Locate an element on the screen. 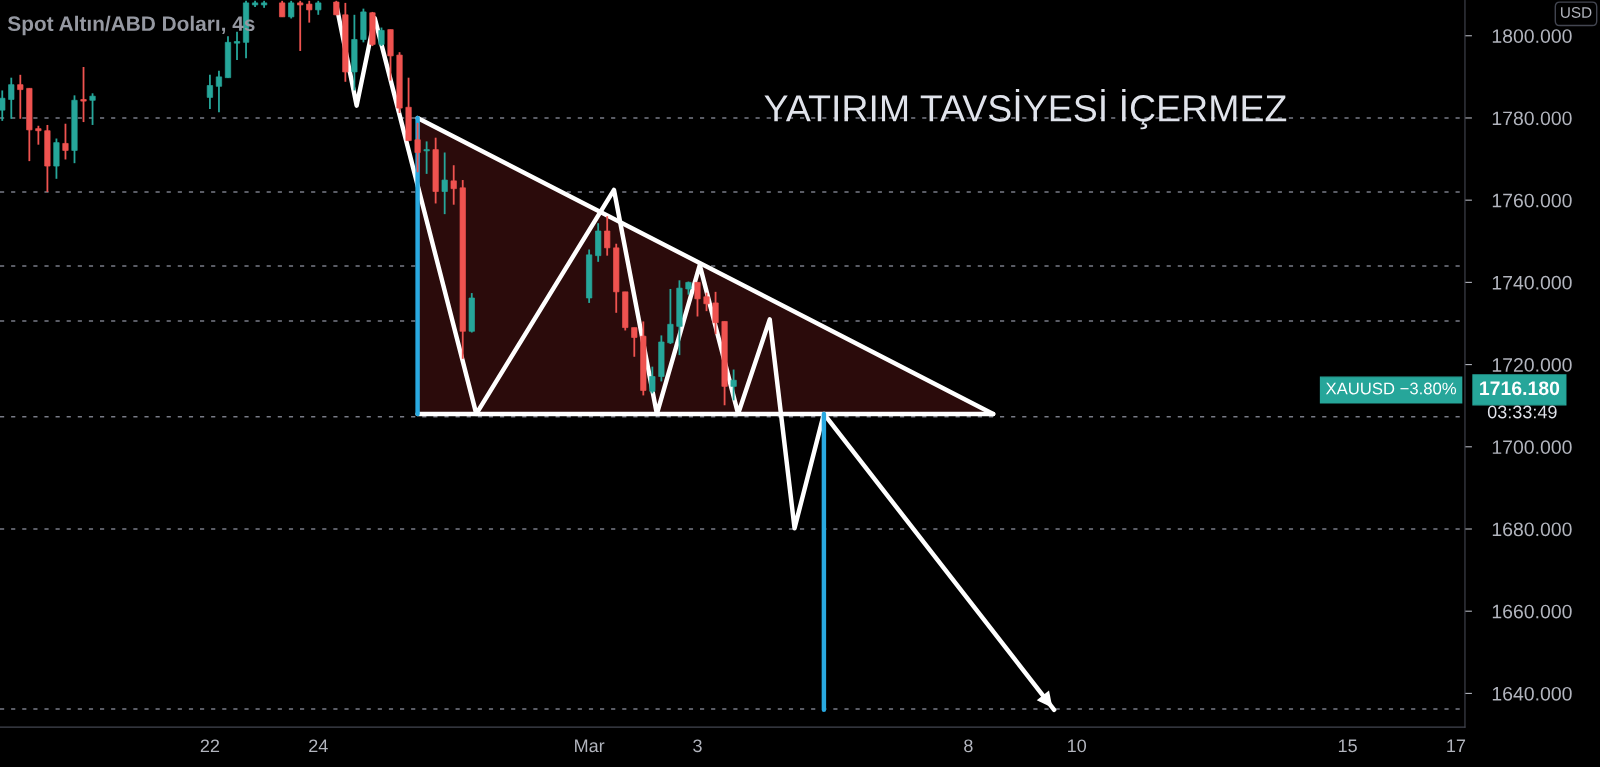 The width and height of the screenshot is (1600, 767). y-tick-label: 1780.000 is located at coordinates (1532, 118).